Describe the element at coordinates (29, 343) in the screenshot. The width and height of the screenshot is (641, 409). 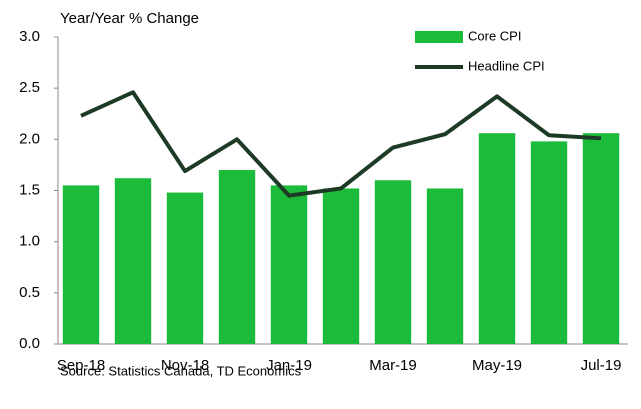
I see `y-tick-label: 0.0` at that location.